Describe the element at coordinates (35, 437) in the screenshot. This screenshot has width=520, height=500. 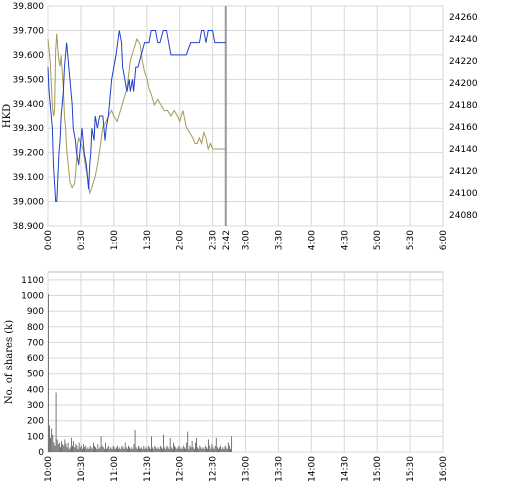
I see `y-tick-label: 100` at that location.